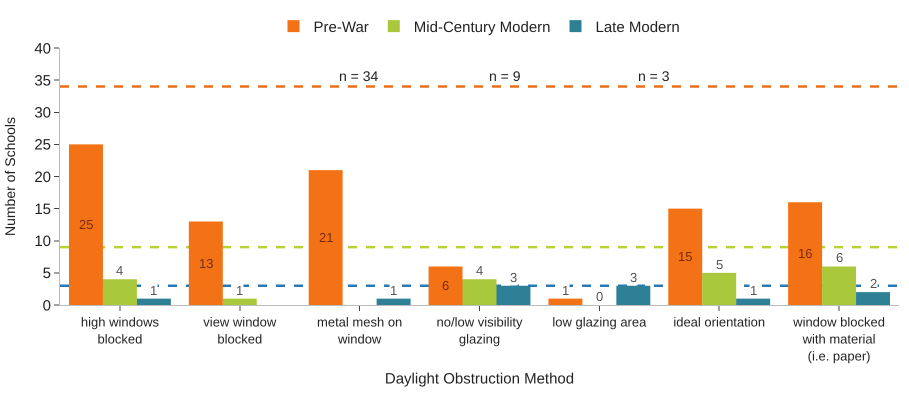 The height and width of the screenshot is (415, 909). I want to click on y-tick-label: 5, so click(46, 273).